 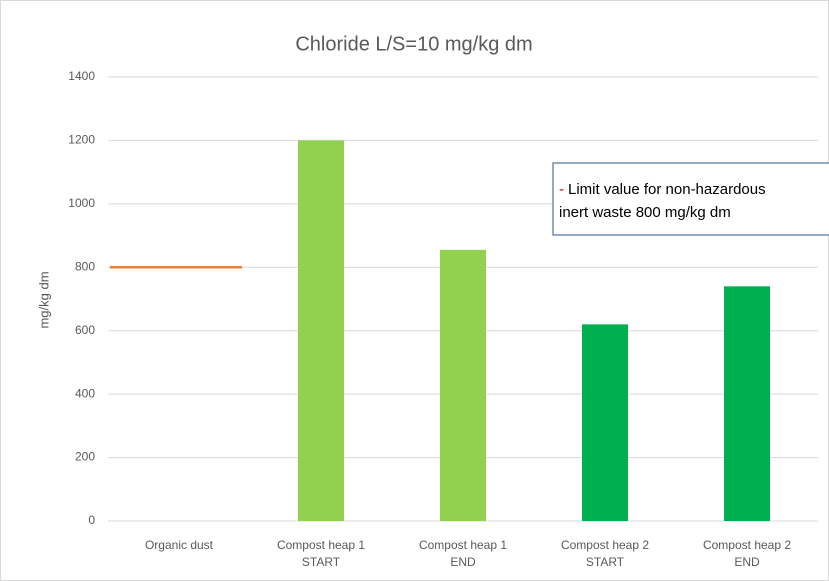 I want to click on y-tick-label: 1000, so click(x=81, y=203).